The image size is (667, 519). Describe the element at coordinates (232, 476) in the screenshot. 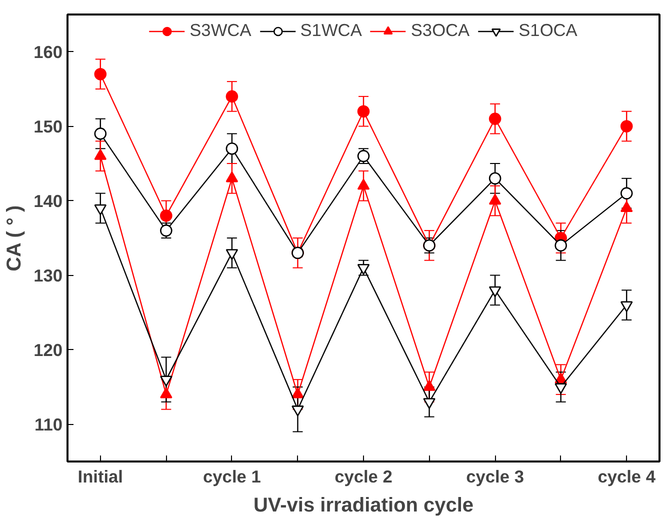

I see `x-tick-label: cycle 1` at that location.